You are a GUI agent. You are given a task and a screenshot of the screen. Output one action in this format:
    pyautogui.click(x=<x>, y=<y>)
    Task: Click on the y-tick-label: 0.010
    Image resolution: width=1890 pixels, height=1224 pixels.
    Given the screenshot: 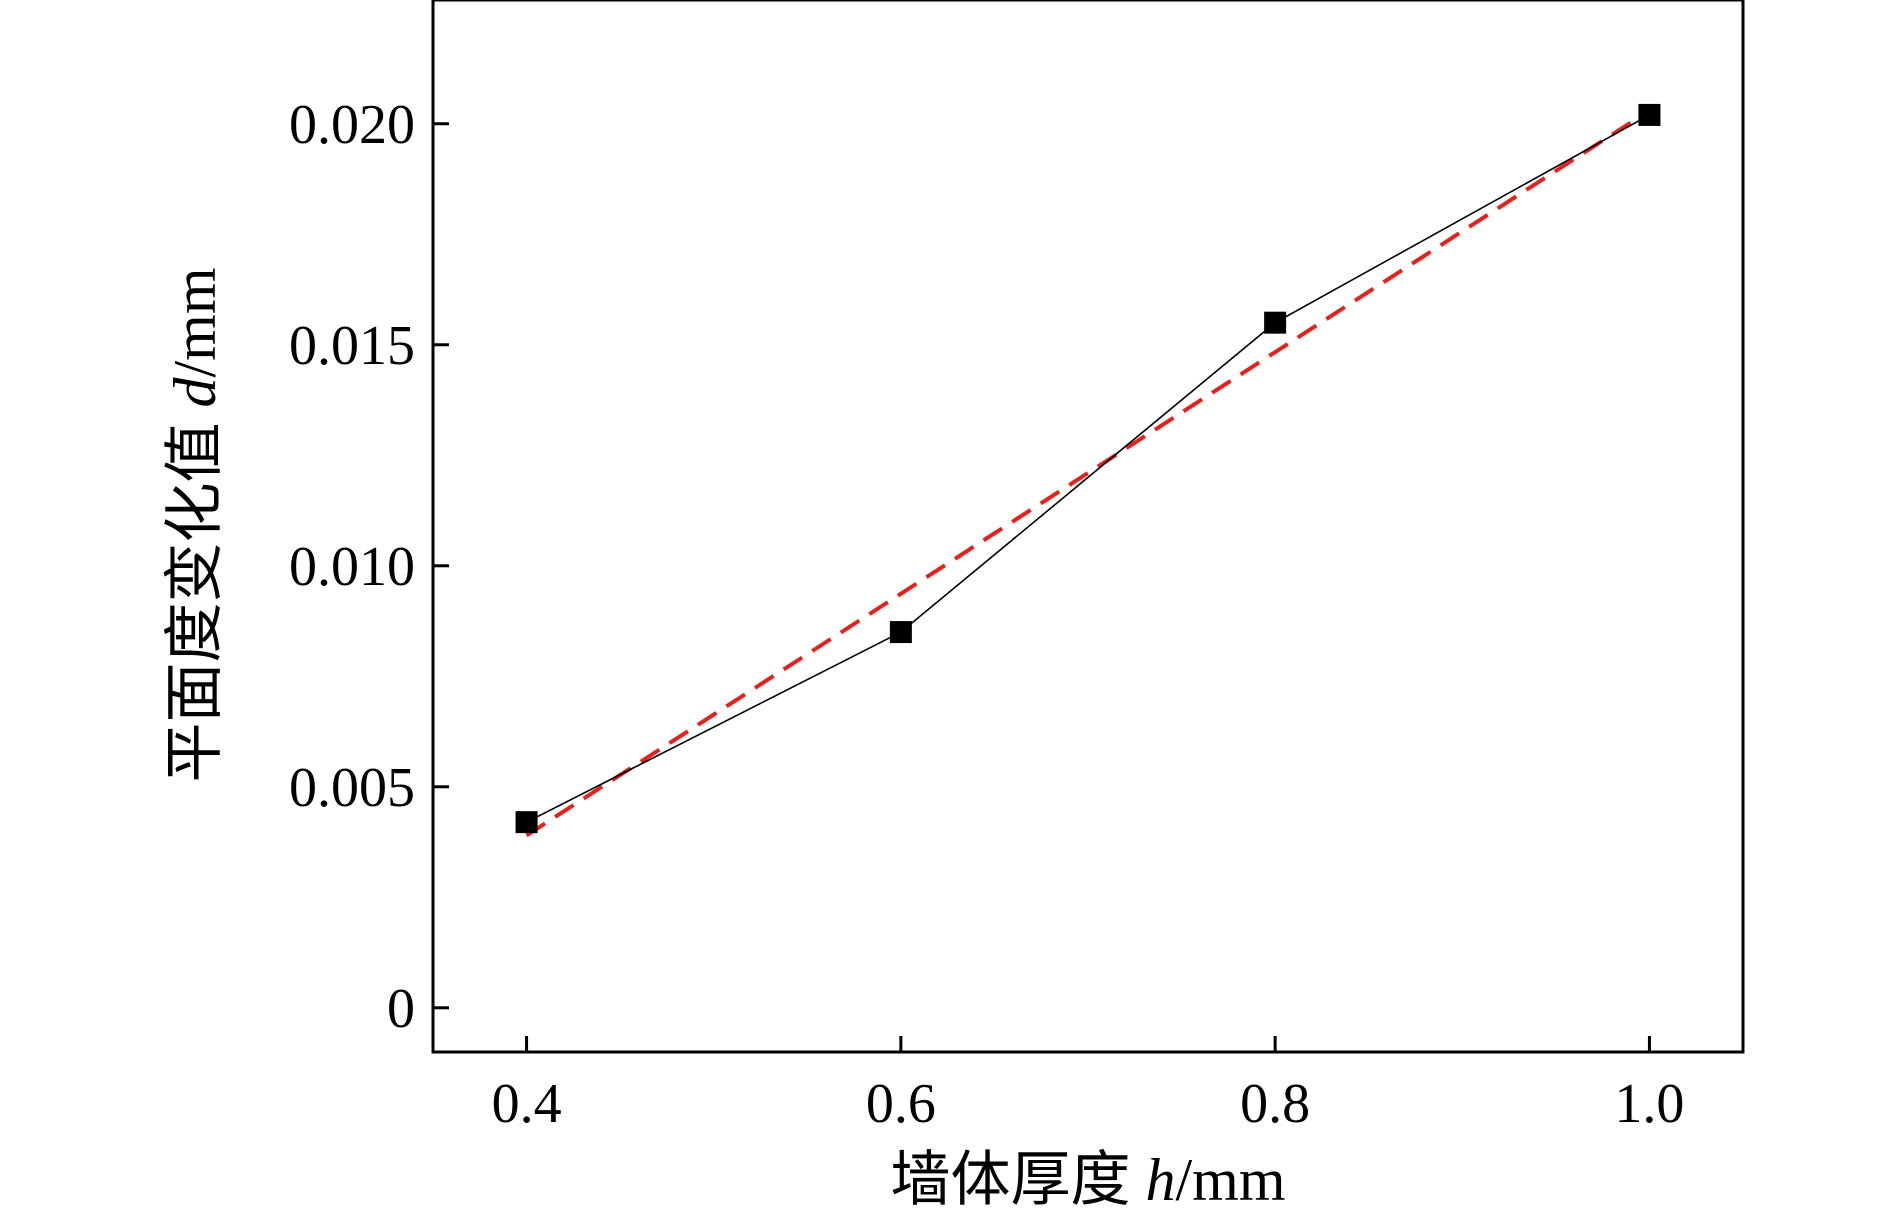 What is the action you would take?
    pyautogui.click(x=352, y=567)
    